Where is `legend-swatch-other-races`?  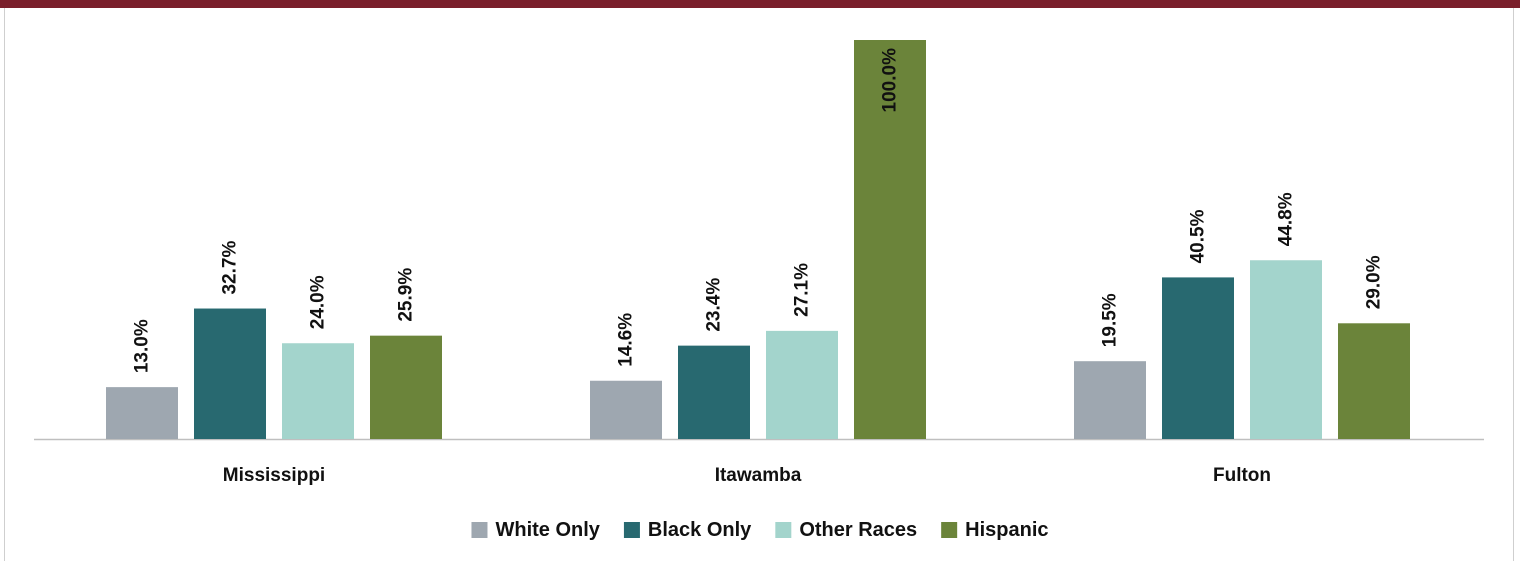 legend-swatch-other-races is located at coordinates (783, 530).